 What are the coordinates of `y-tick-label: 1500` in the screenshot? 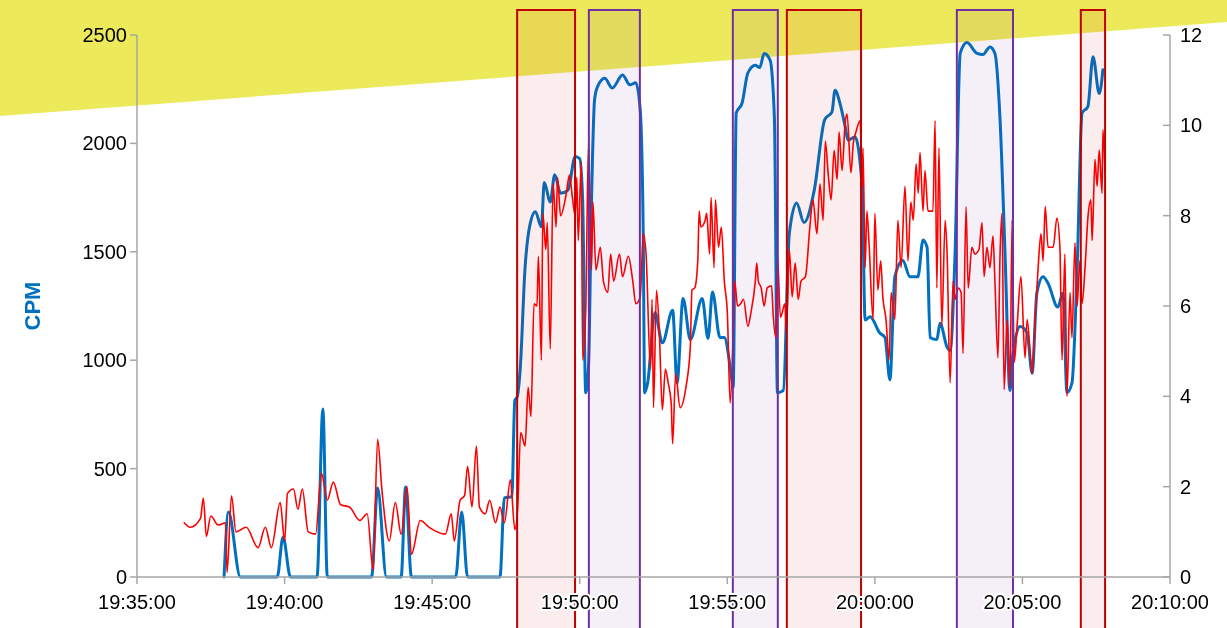 It's located at (104, 251).